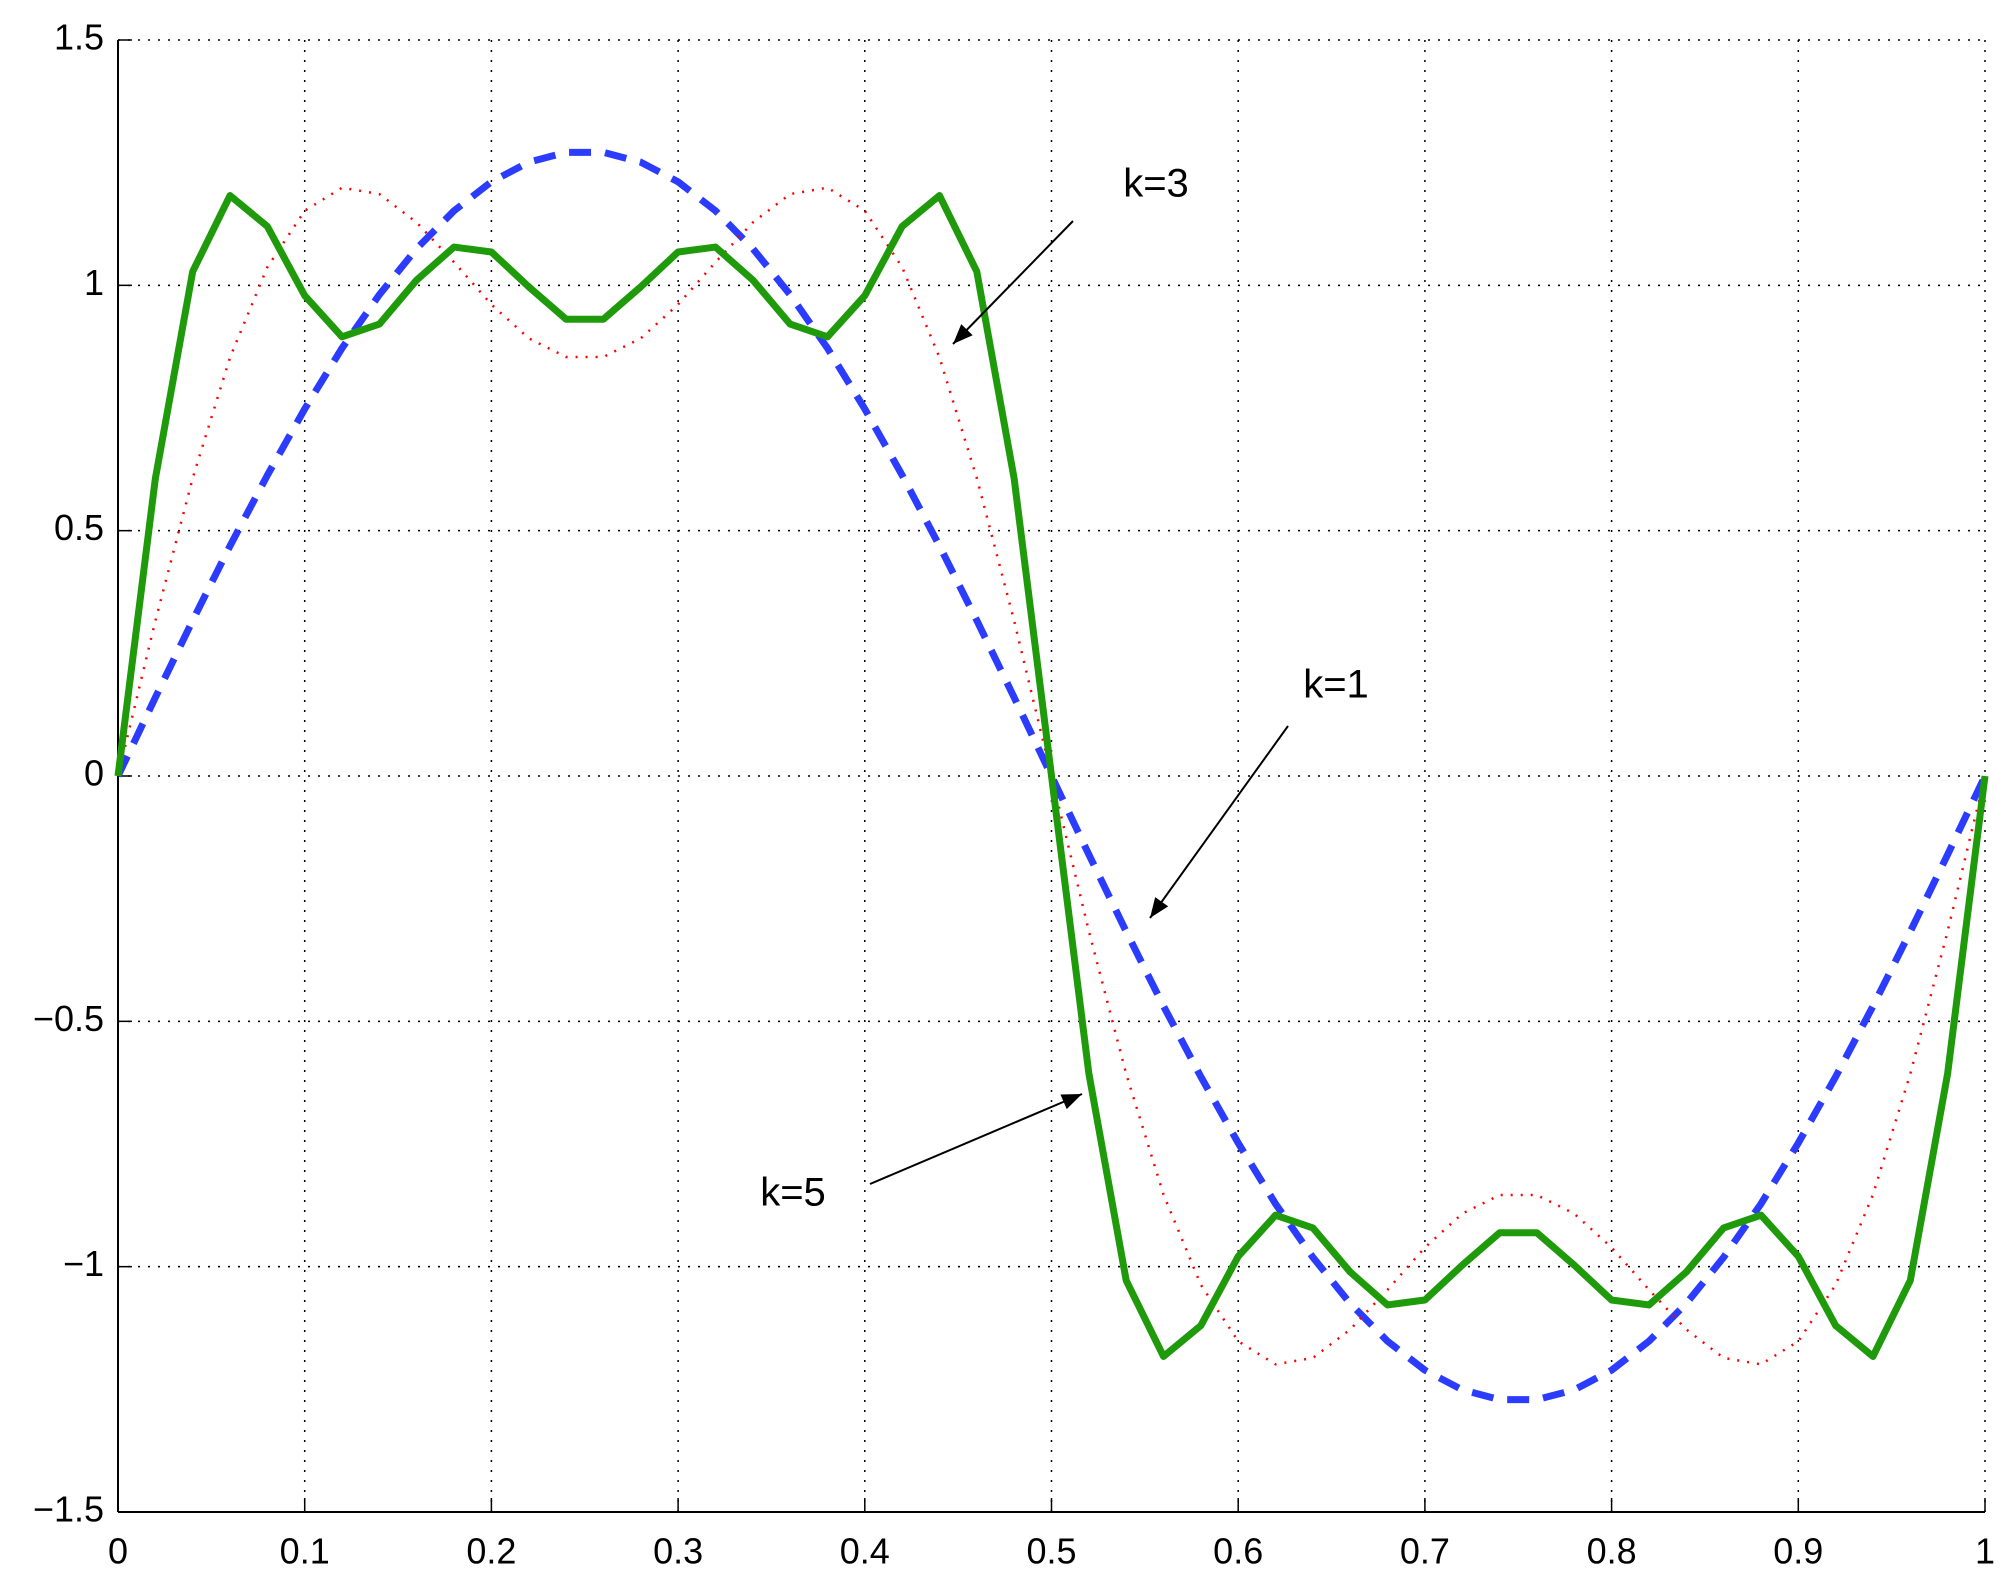 The height and width of the screenshot is (1579, 2004). Describe the element at coordinates (68, 1509) in the screenshot. I see `y-tick-label: −1.5` at that location.